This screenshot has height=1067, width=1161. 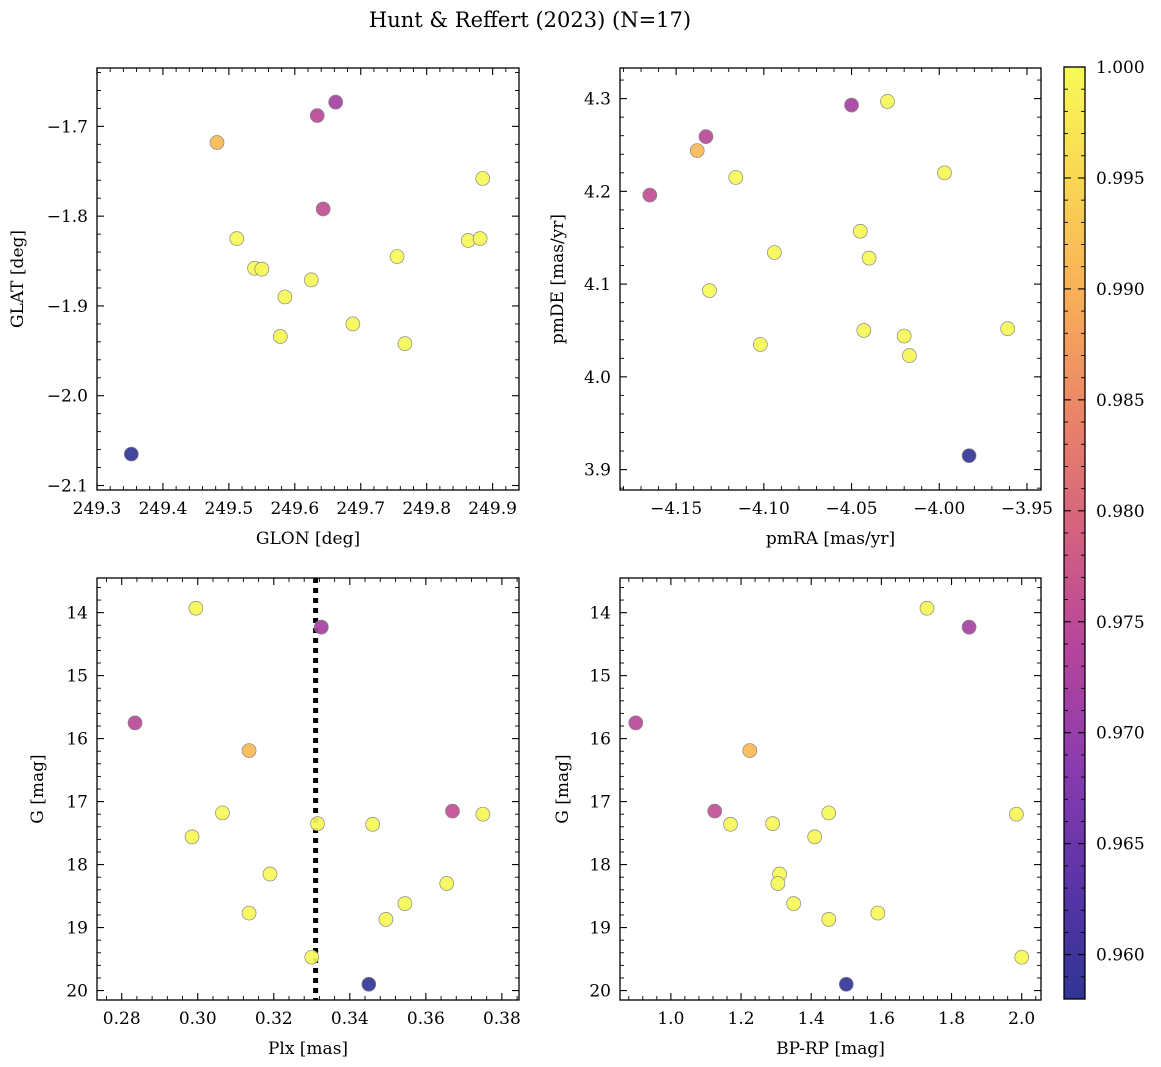 What do you see at coordinates (67, 487) in the screenshot?
I see `y-tick-label: −2.1` at bounding box center [67, 487].